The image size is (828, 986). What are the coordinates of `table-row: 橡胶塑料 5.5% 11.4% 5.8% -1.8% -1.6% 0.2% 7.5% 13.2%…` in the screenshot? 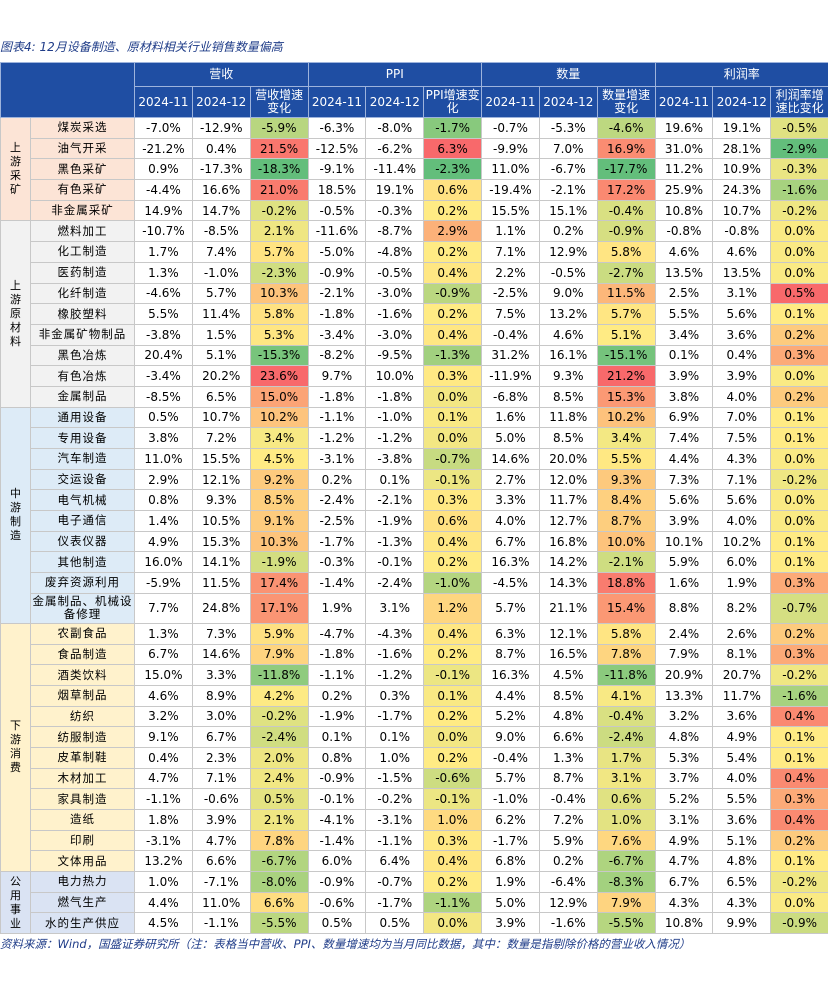 It's located at (414, 314).